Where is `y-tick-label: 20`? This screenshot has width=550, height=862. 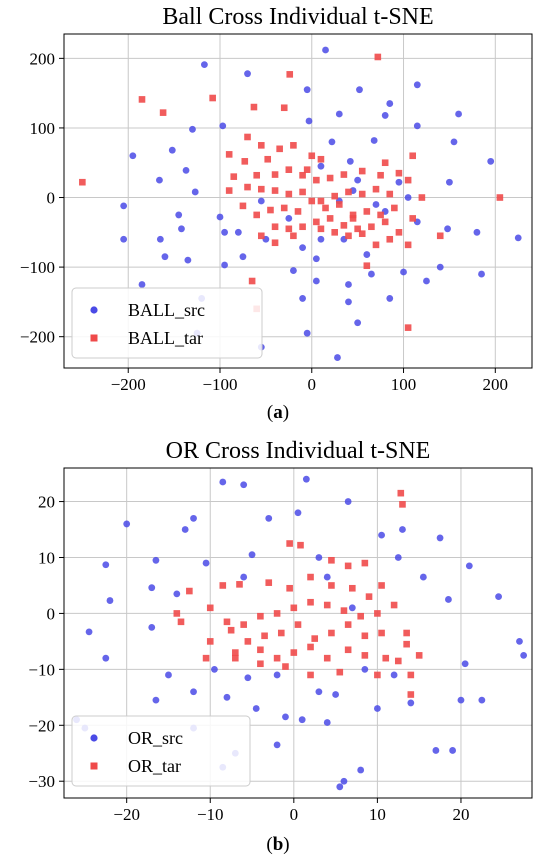 y-tick-label: 20 is located at coordinates (46, 502).